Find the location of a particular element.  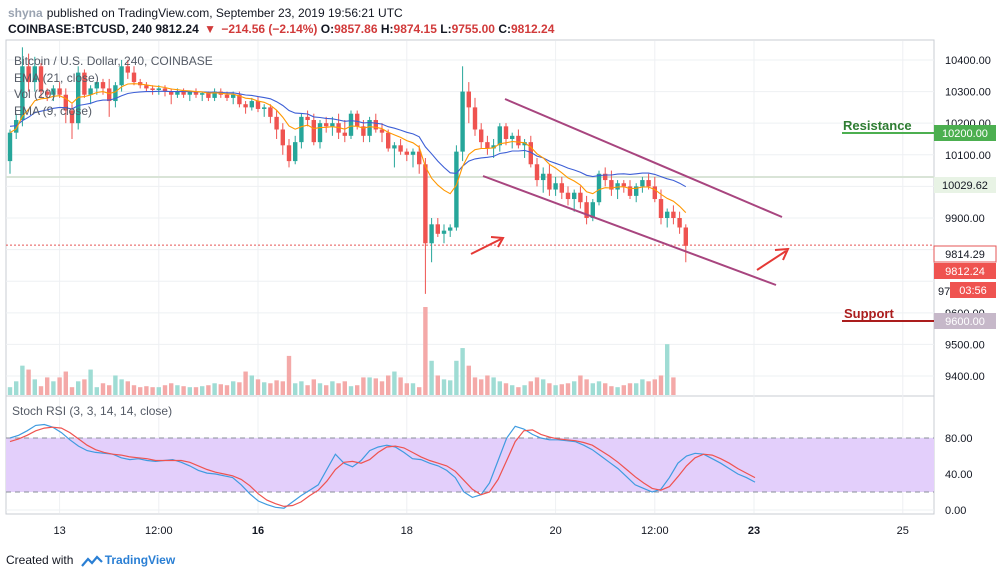

author-name: shyna is located at coordinates (25, 13).